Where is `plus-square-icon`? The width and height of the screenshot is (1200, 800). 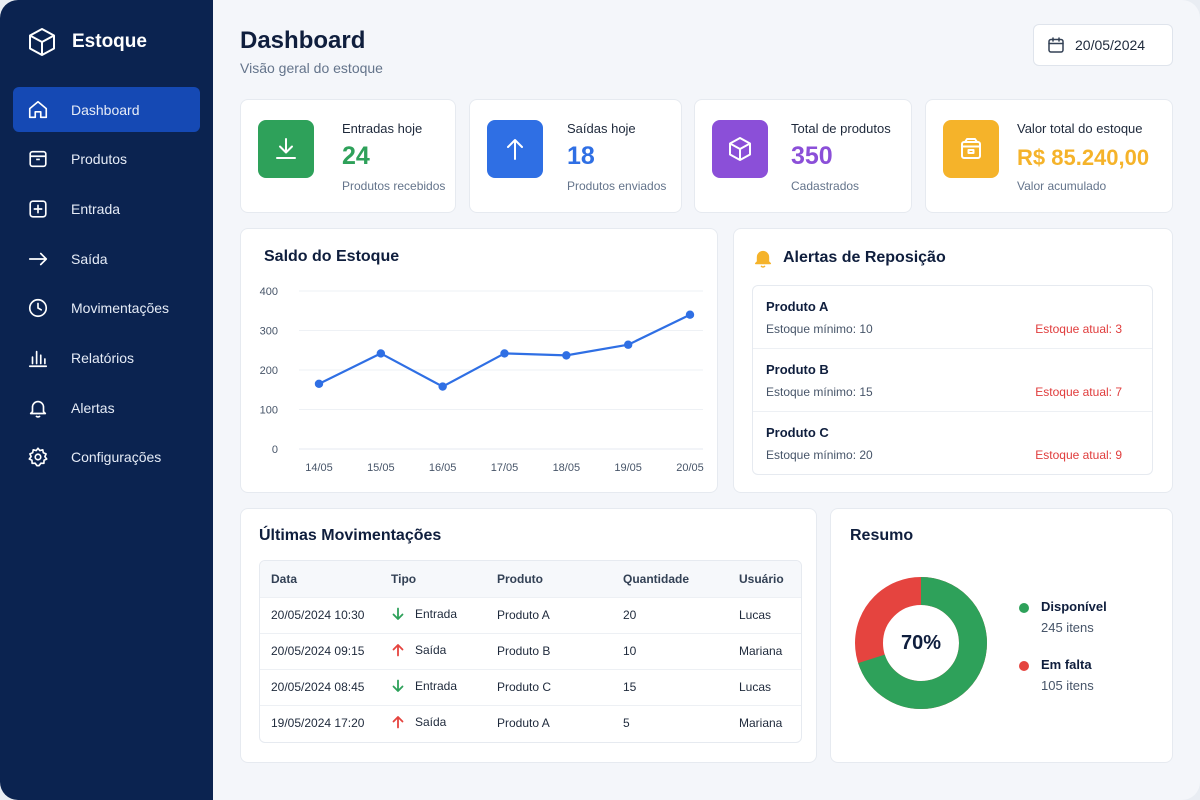 plus-square-icon is located at coordinates (38, 209).